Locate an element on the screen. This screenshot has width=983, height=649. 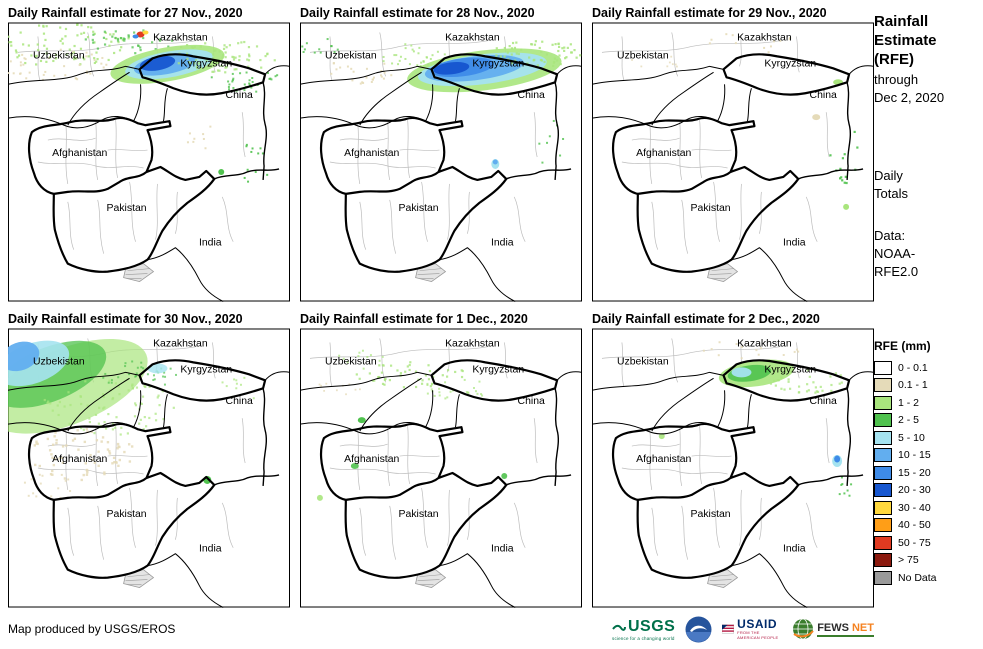
legend-label: 0 - 0.1 is located at coordinates (913, 367).